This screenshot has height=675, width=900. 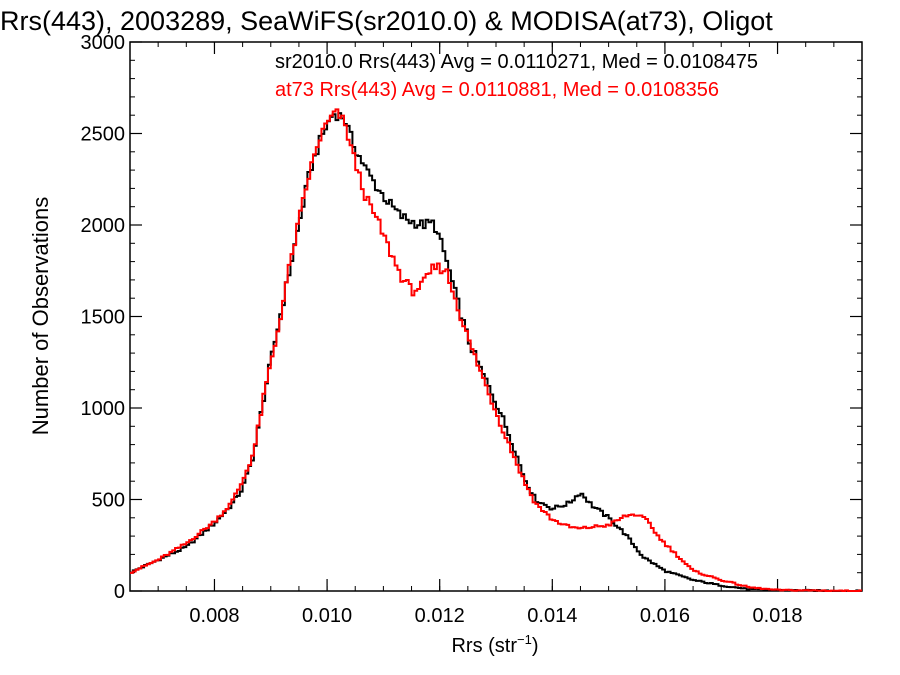 I want to click on x-axis-label: Rrs (str−1), so click(x=494, y=644).